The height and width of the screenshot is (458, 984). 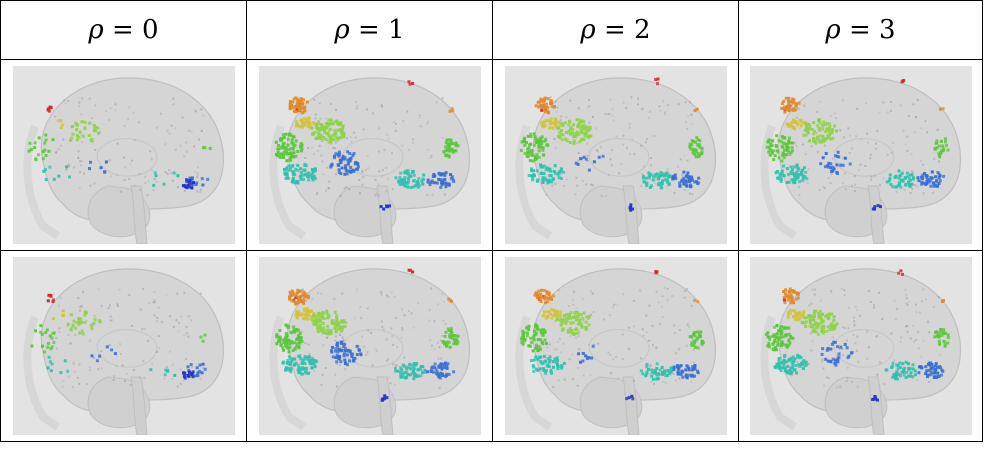 I want to click on brain-image-r1-c3, so click(x=860, y=155).